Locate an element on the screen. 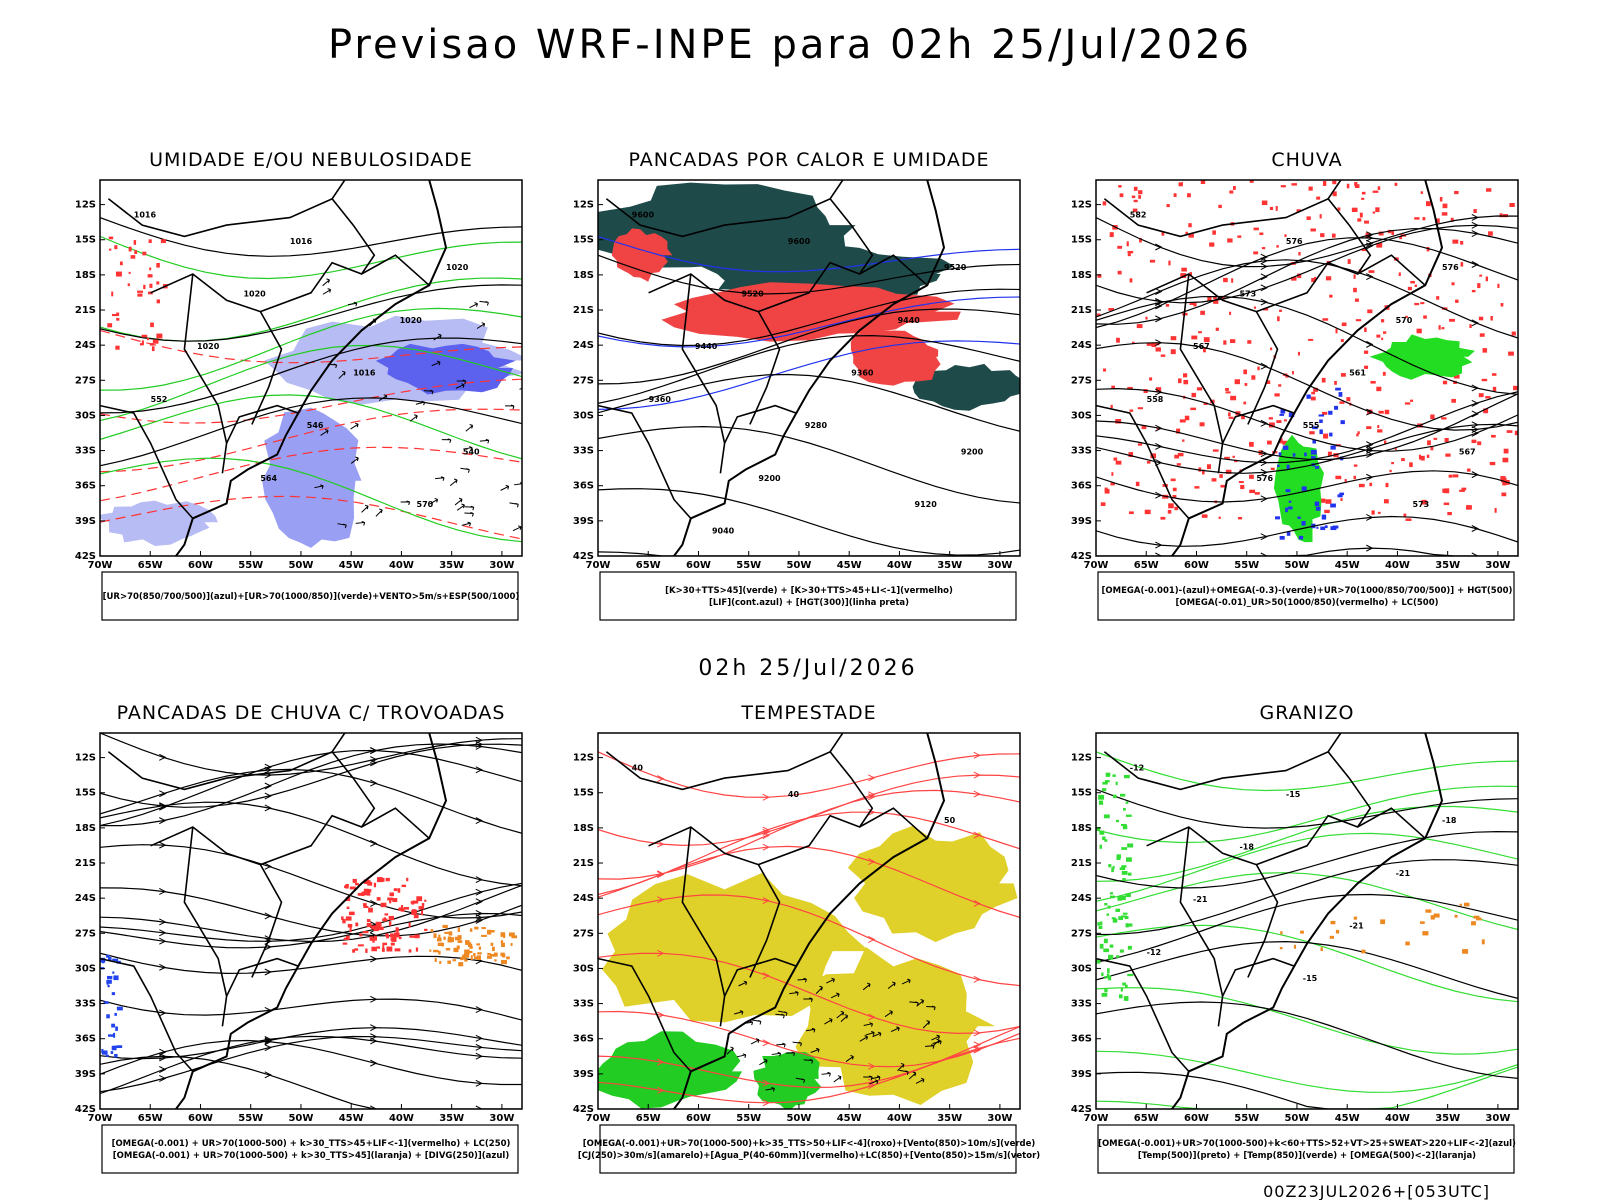 The image size is (1600, 1204). contour-label: 1016 is located at coordinates (145, 215).